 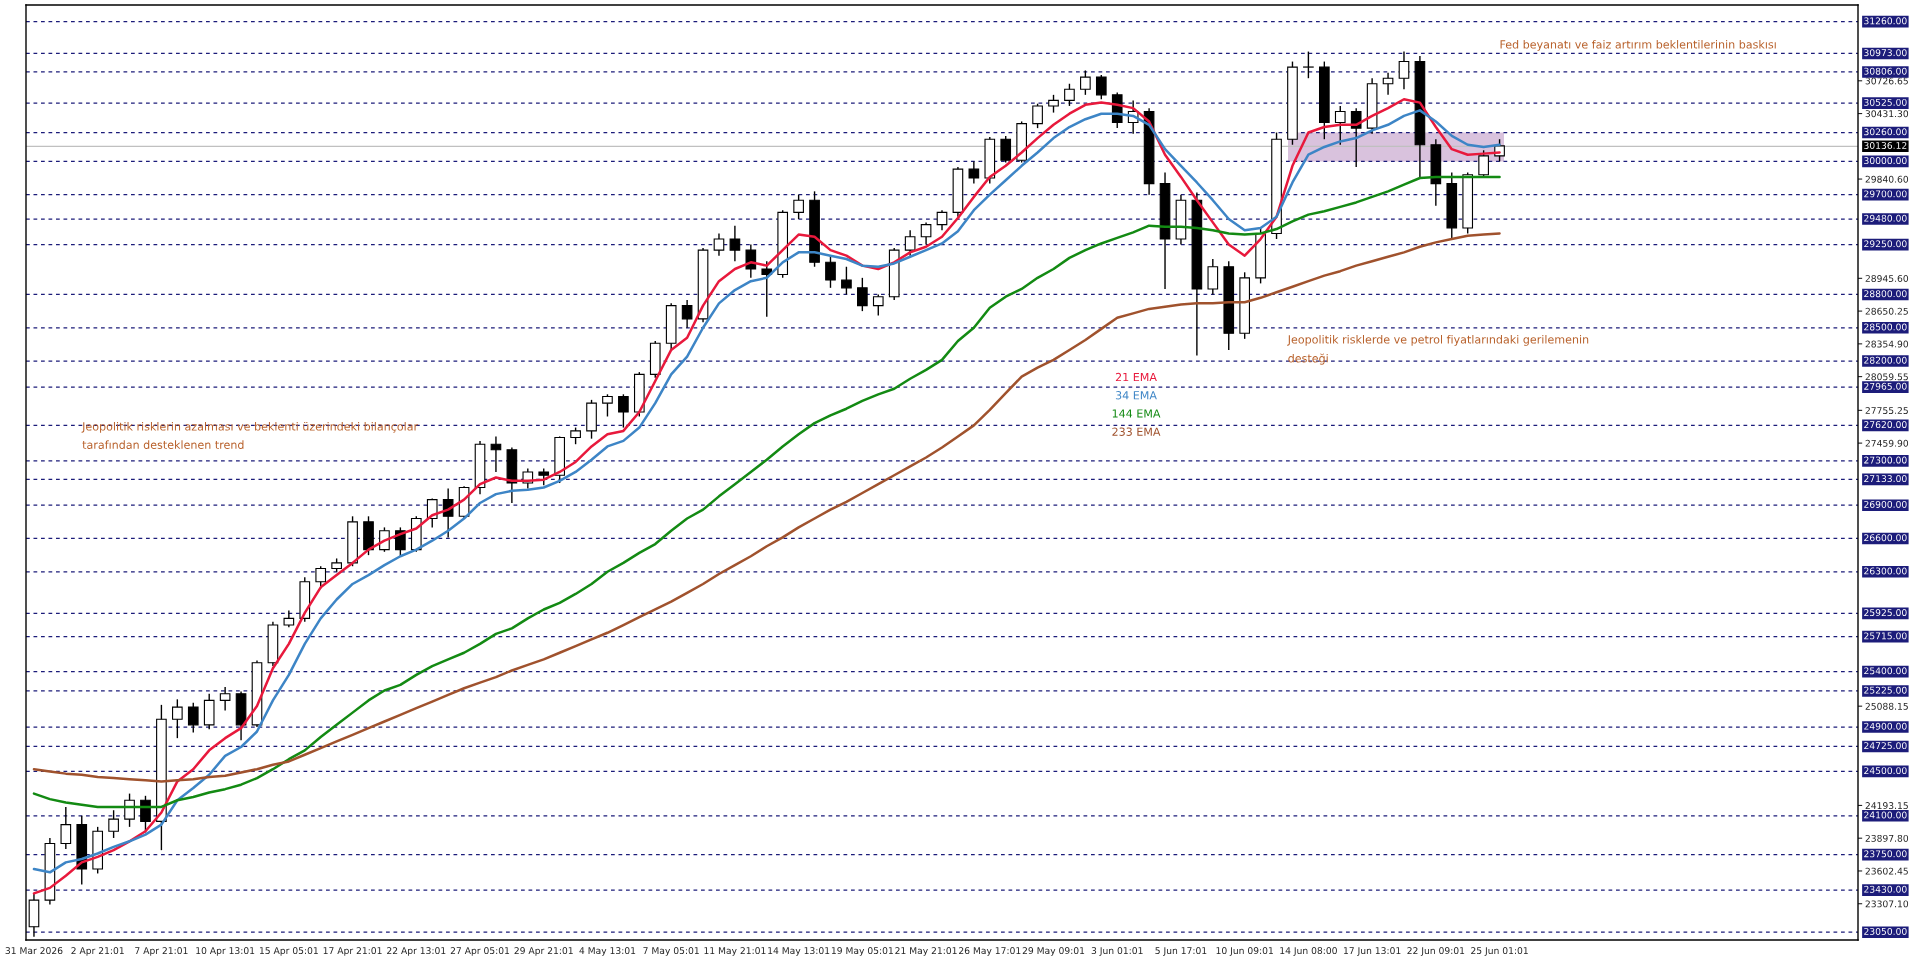 What do you see at coordinates (161, 951) in the screenshot?
I see `x-tick-label: 7 Apr 21:01` at bounding box center [161, 951].